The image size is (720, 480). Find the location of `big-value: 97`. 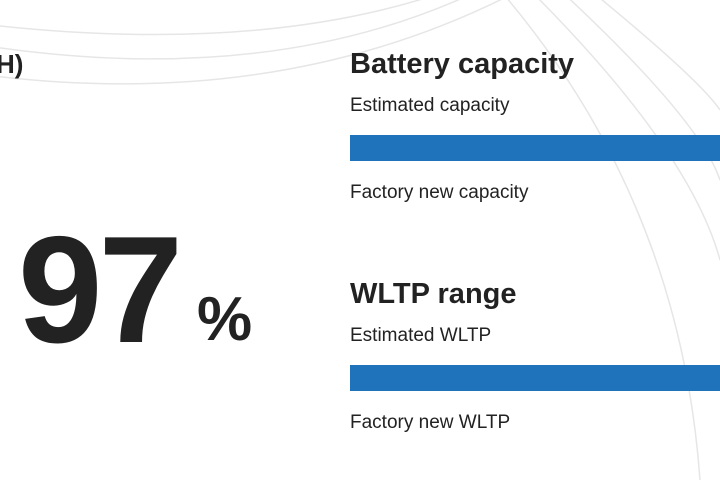

big-value: 97 is located at coordinates (98, 290).